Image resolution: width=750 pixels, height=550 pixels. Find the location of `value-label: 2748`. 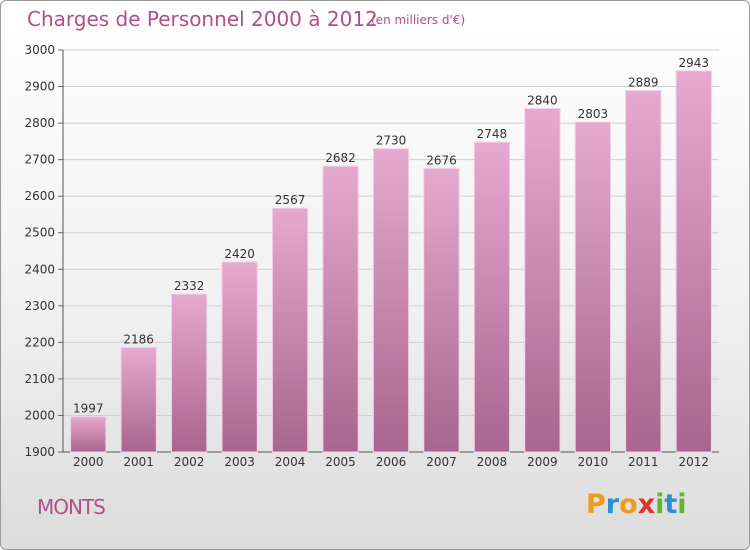

value-label: 2748 is located at coordinates (492, 134).